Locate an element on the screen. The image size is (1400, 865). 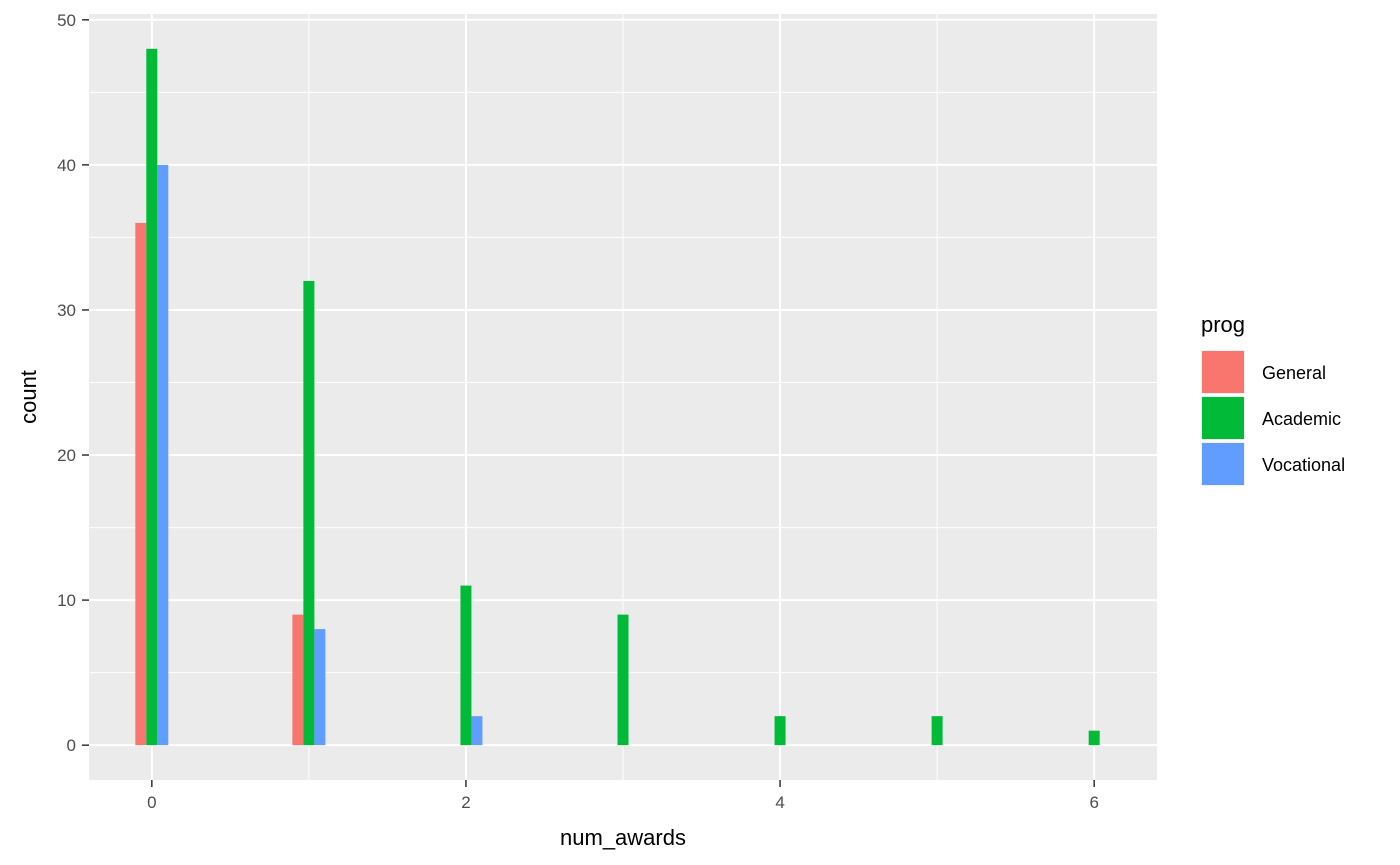
legend-title: prog is located at coordinates (1223, 324).